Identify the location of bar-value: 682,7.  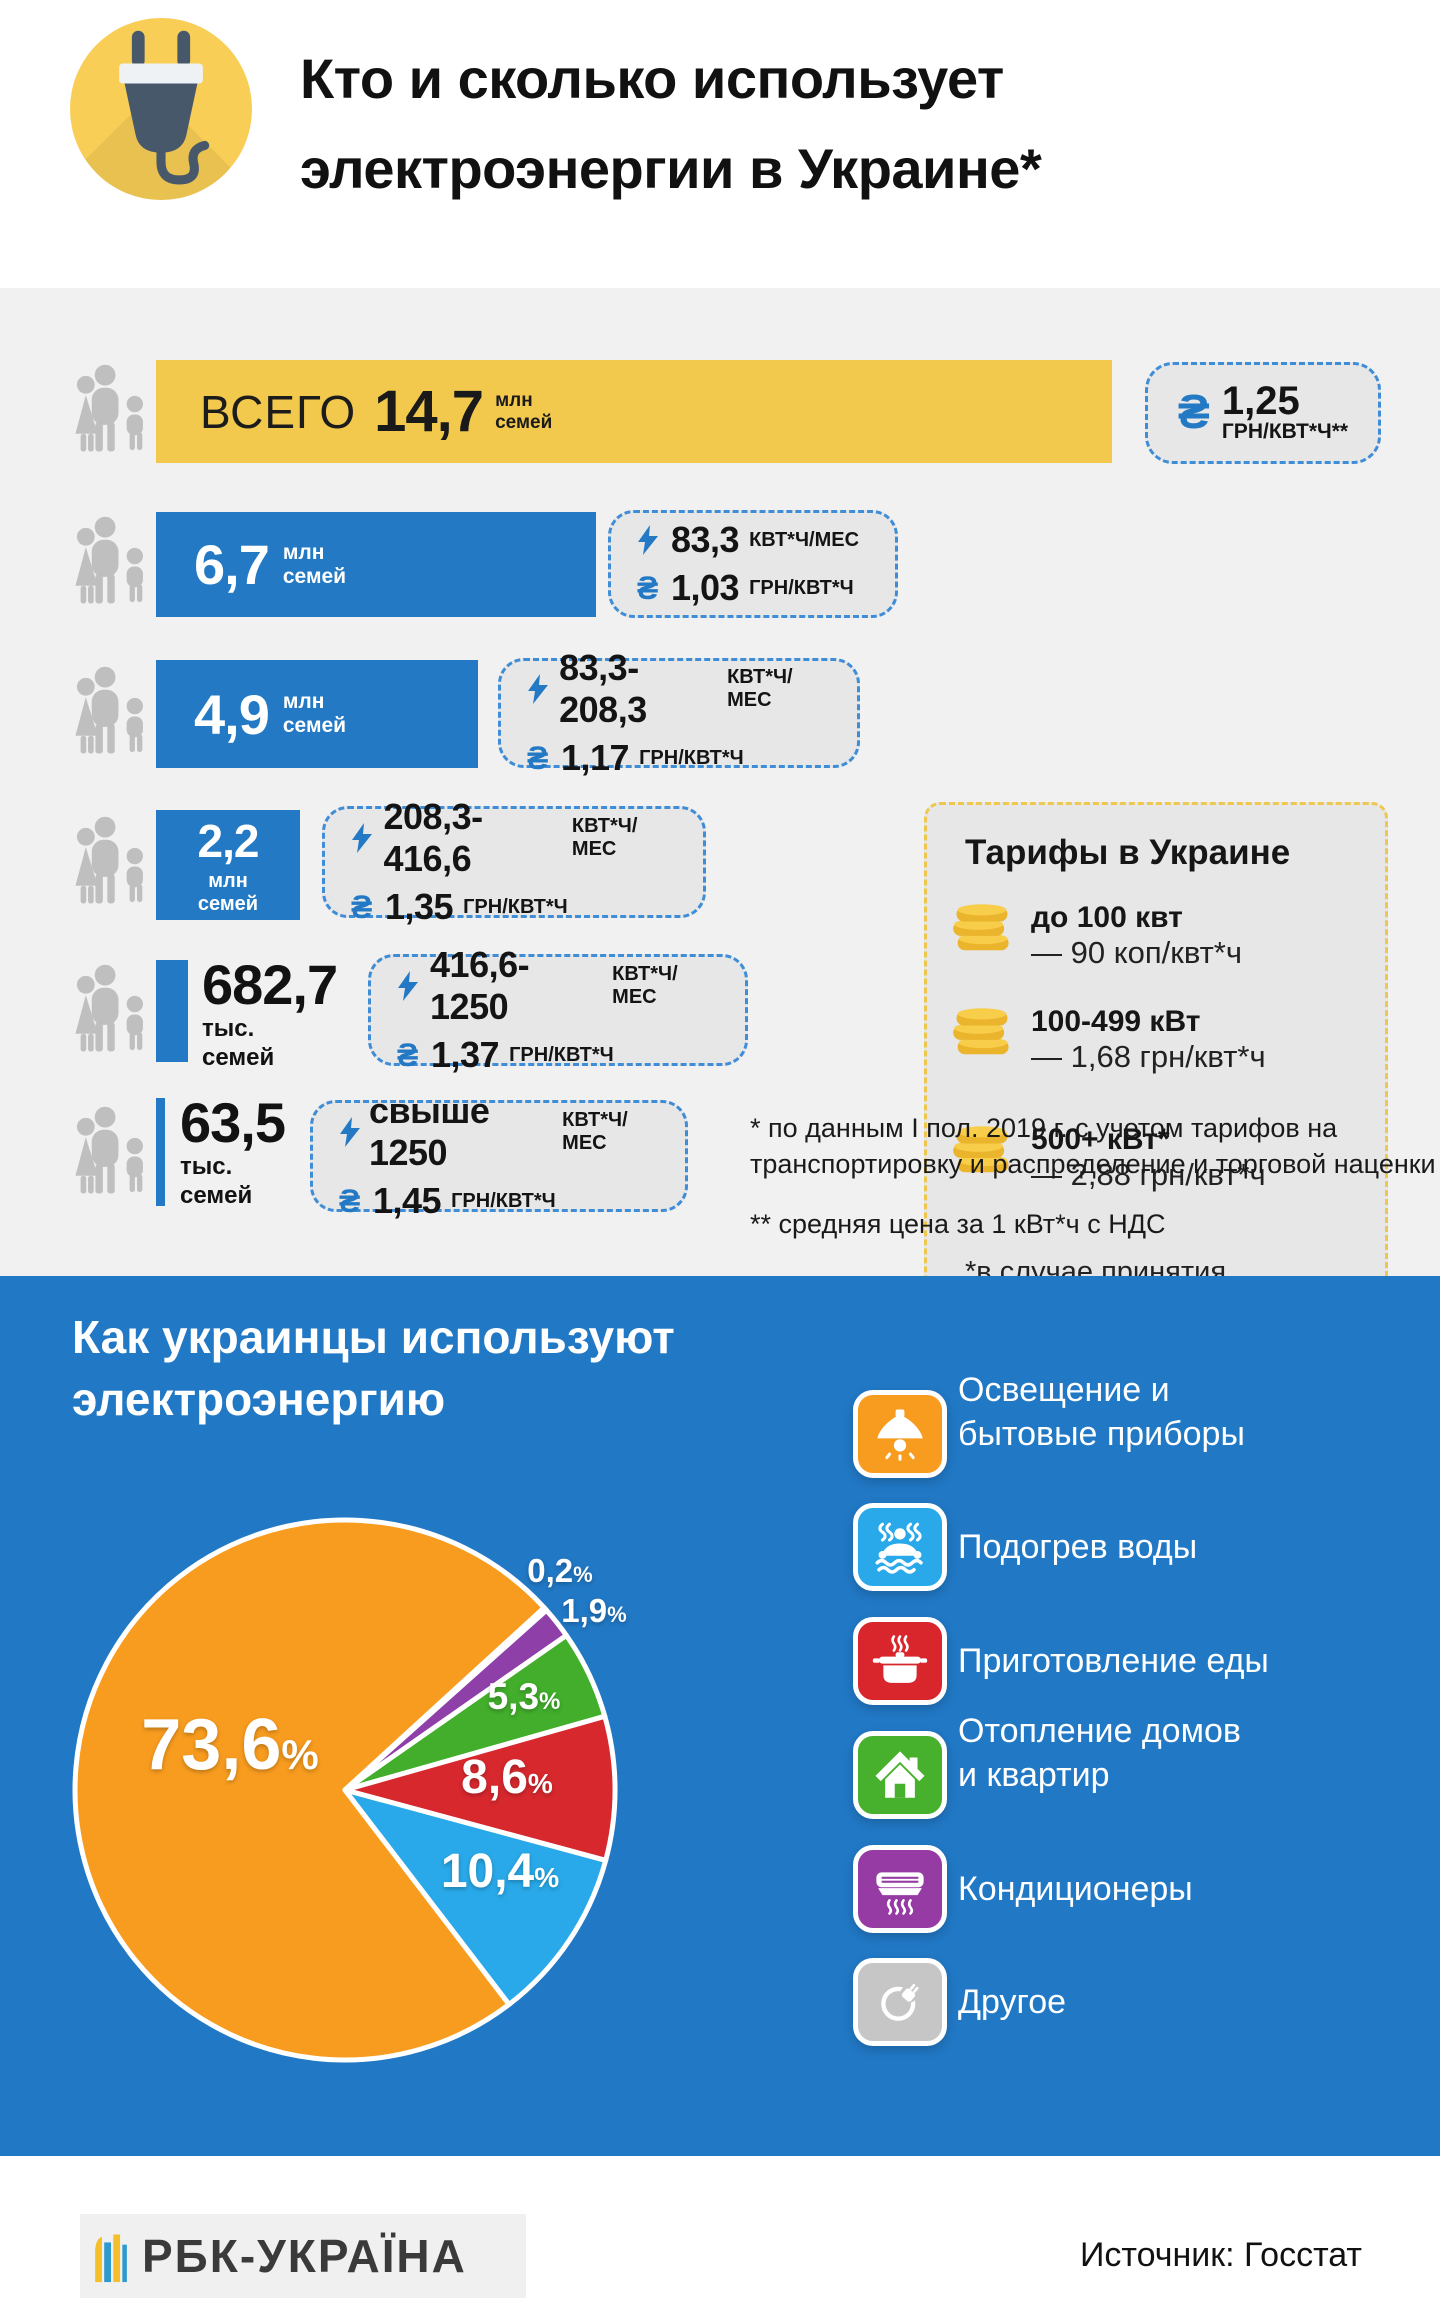
(270, 984).